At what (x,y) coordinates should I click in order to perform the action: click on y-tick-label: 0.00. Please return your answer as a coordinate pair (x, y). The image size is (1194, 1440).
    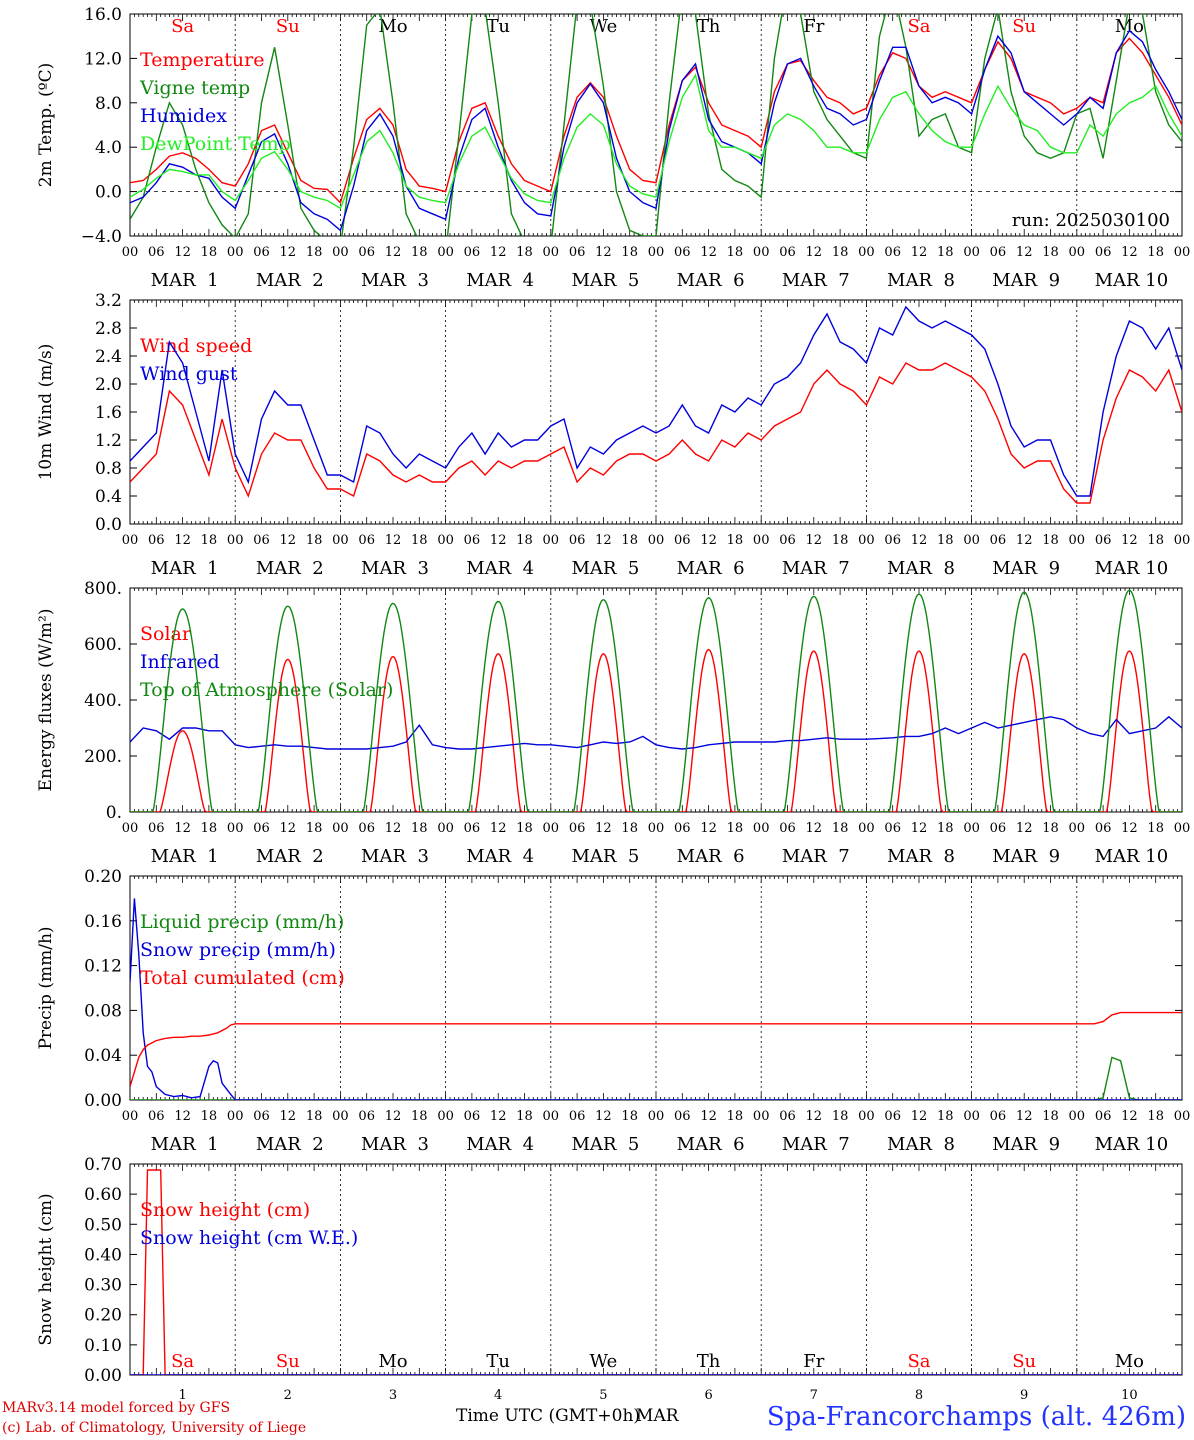
    Looking at the image, I should click on (103, 1376).